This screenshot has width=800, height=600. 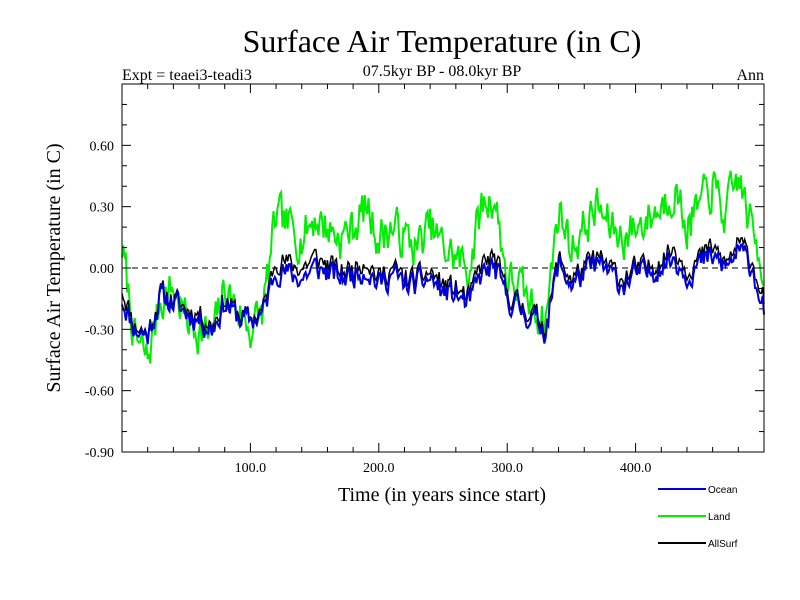 What do you see at coordinates (99, 392) in the screenshot?
I see `y-tick-label: -0.60` at bounding box center [99, 392].